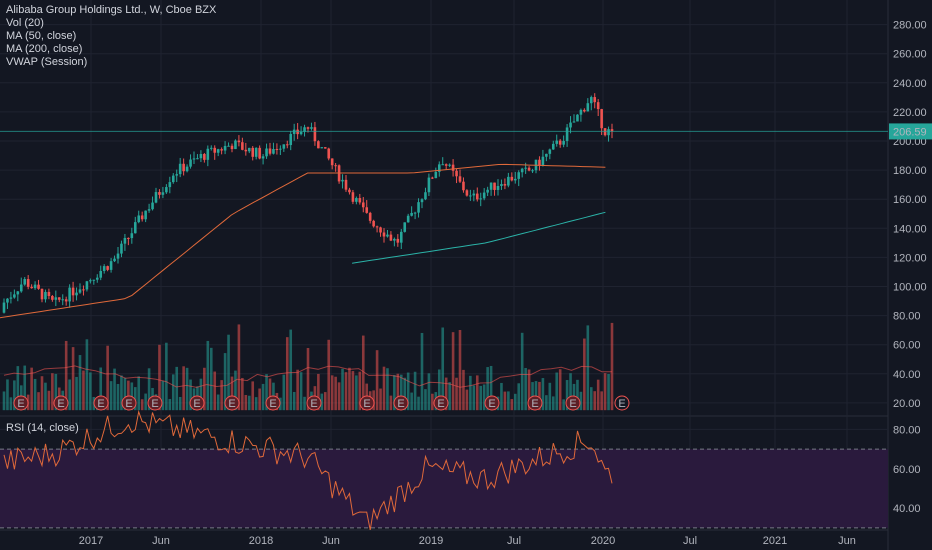 The image size is (932, 550). I want to click on rsi-tick-label: 80.00, so click(907, 430).